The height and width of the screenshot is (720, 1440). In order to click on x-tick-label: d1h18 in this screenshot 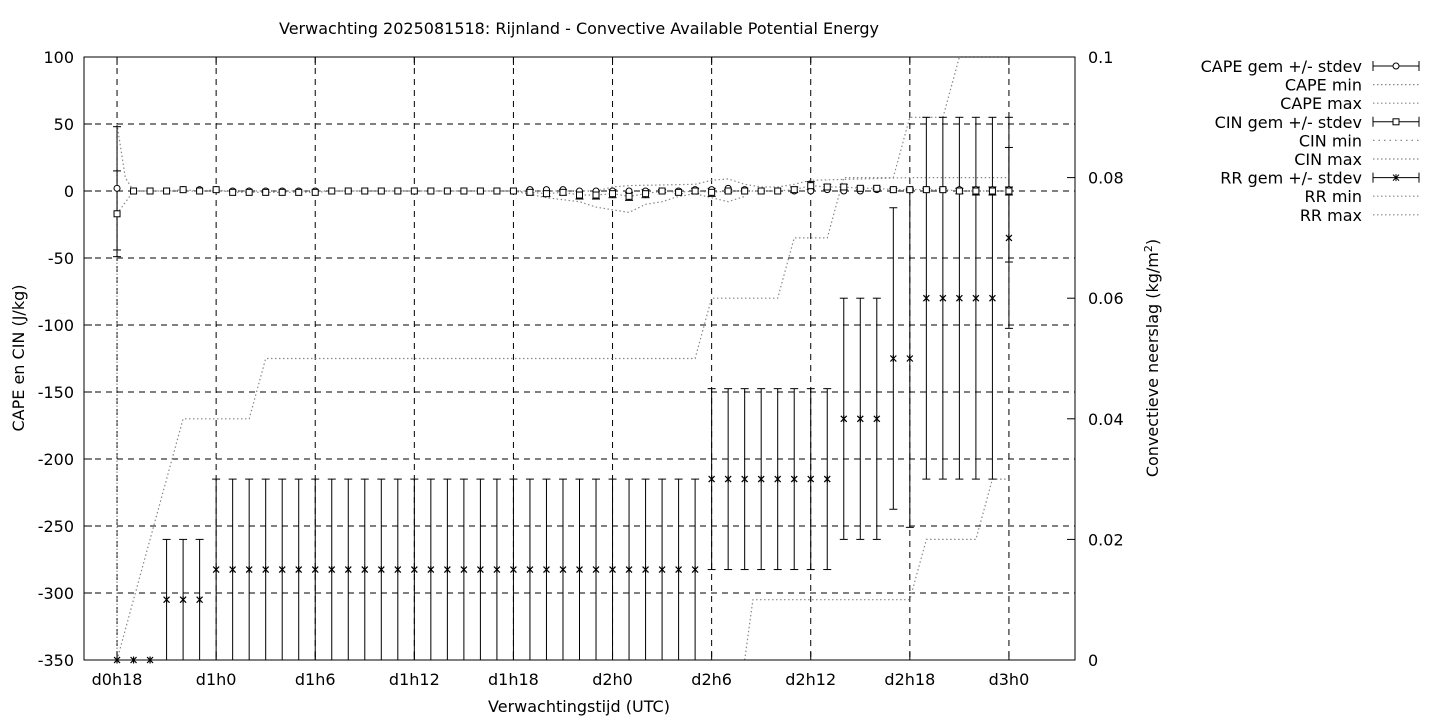, I will do `click(513, 679)`.